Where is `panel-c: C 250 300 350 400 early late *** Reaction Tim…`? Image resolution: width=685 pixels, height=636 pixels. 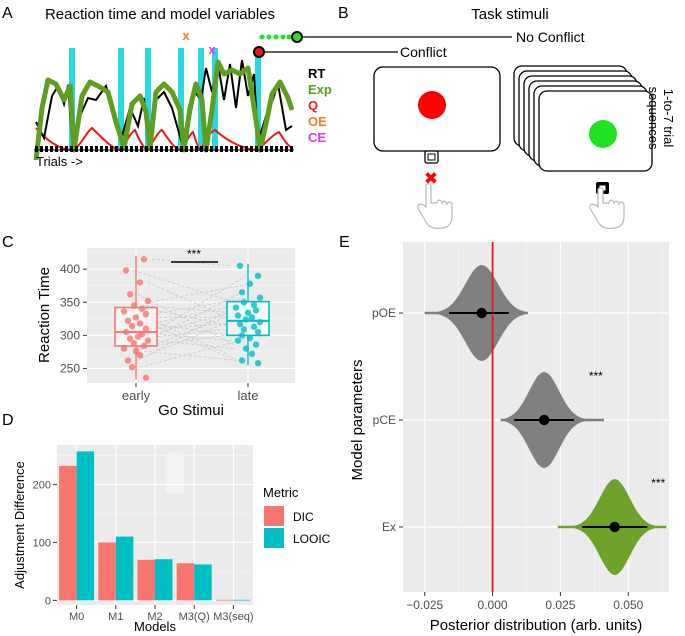
panel-c: C 250 300 350 400 early late *** Reaction Tim… is located at coordinates (148, 326).